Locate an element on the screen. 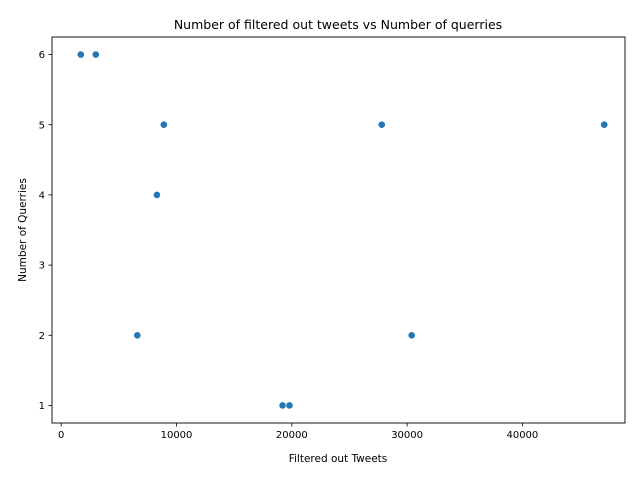 This screenshot has width=640, height=480. y-tick-label: 3 is located at coordinates (42, 266).